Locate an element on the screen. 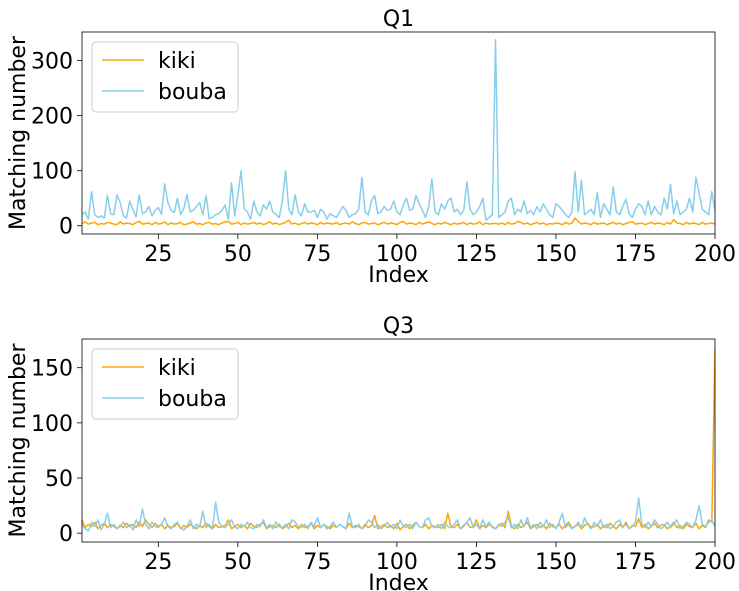 The width and height of the screenshot is (739, 591). y-tick-label: 150 is located at coordinates (52, 369).